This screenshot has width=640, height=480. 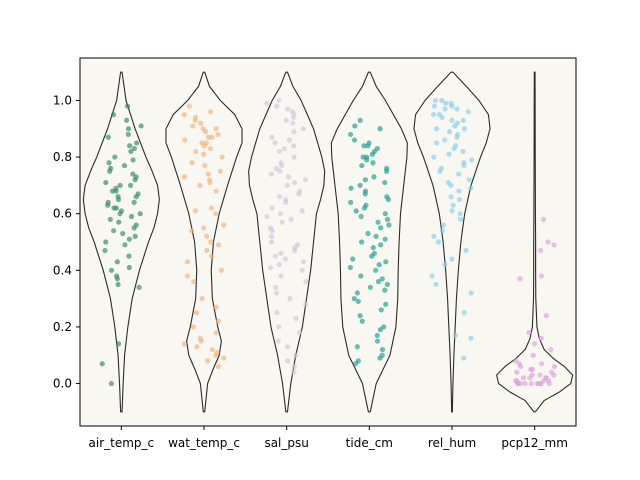 I want to click on violin-pcp12_mm, so click(x=535, y=242).